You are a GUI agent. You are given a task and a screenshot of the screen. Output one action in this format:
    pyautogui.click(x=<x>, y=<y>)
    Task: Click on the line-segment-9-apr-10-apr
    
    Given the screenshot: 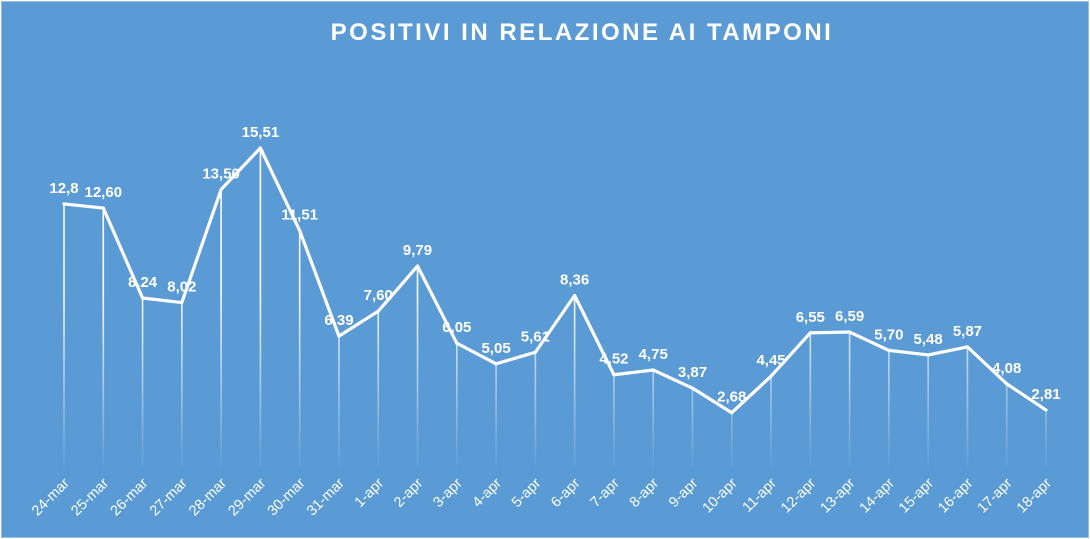 What is the action you would take?
    pyautogui.click(x=712, y=400)
    